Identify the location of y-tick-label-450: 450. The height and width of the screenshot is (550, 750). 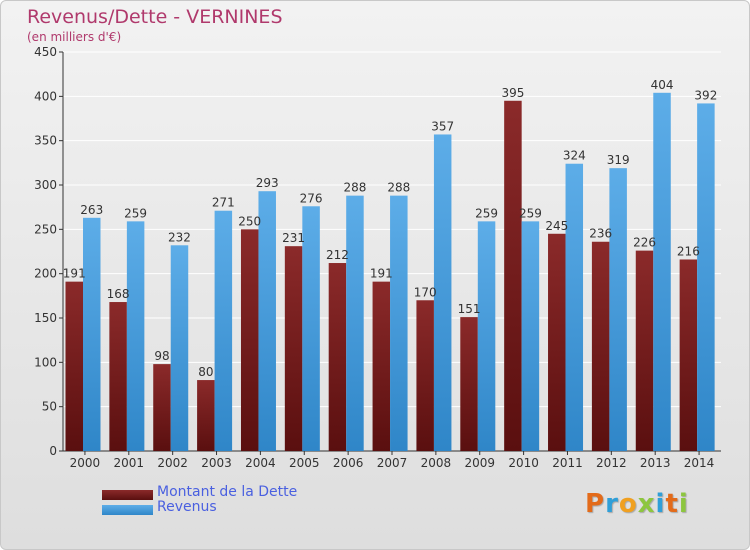
(45, 52).